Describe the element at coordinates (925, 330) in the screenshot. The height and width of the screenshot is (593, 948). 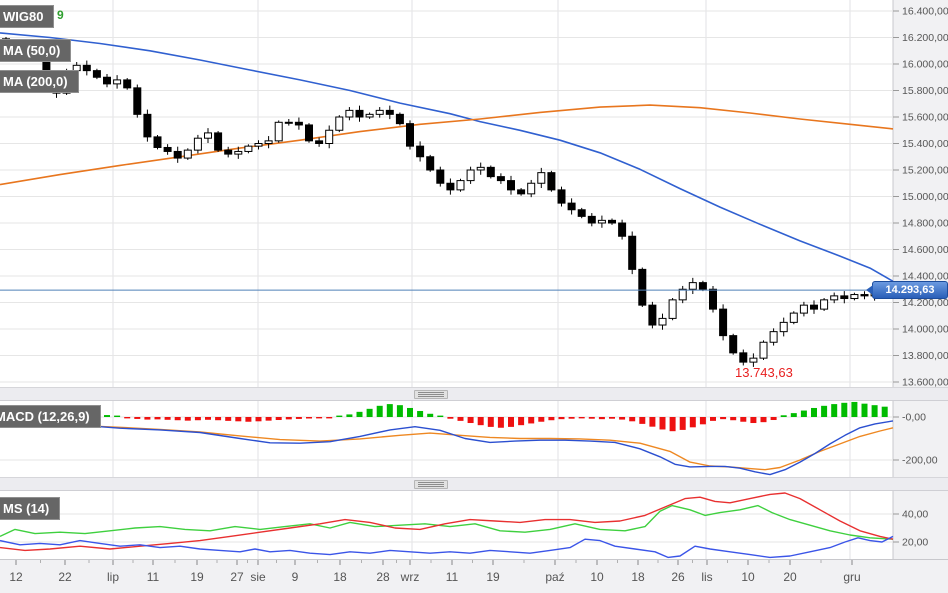
I see `axis-tick-label: 14.000,00` at that location.